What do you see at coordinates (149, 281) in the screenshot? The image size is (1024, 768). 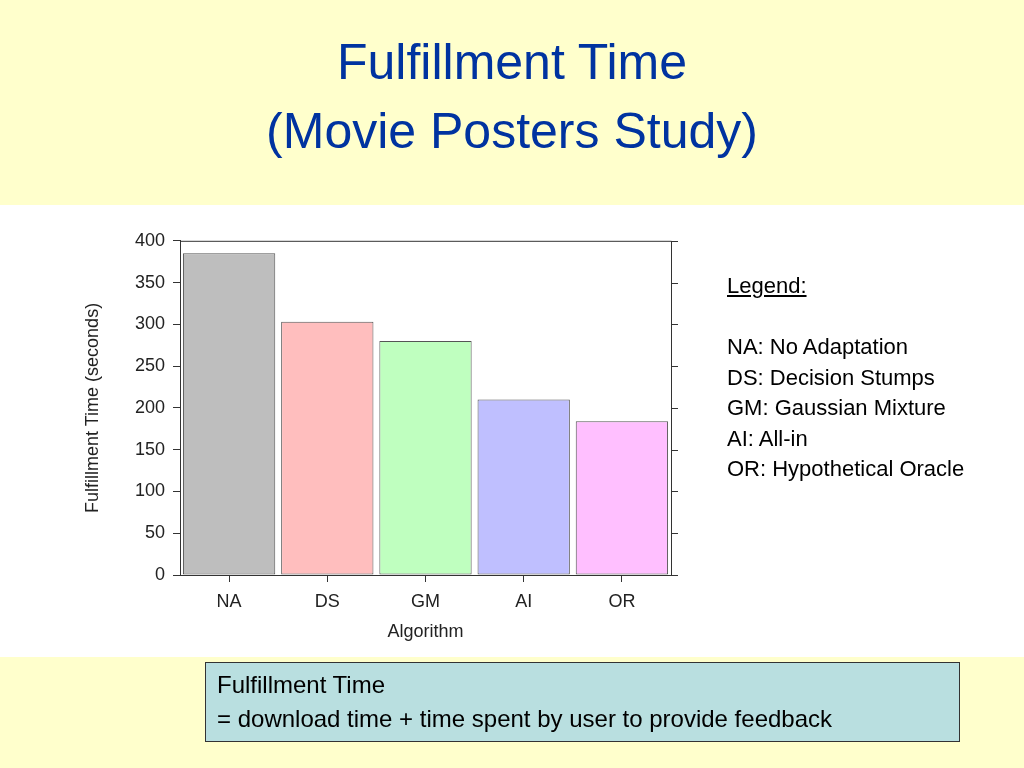 I see `y-tick-label: 350` at bounding box center [149, 281].